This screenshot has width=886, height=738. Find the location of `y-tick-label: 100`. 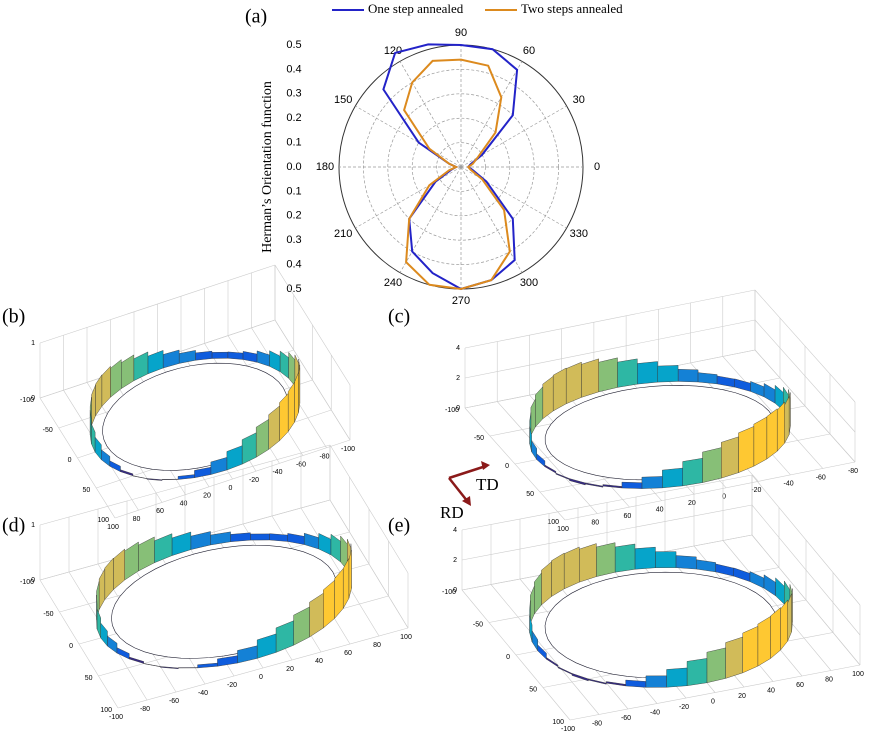

y-tick-label: 100 is located at coordinates (553, 522).